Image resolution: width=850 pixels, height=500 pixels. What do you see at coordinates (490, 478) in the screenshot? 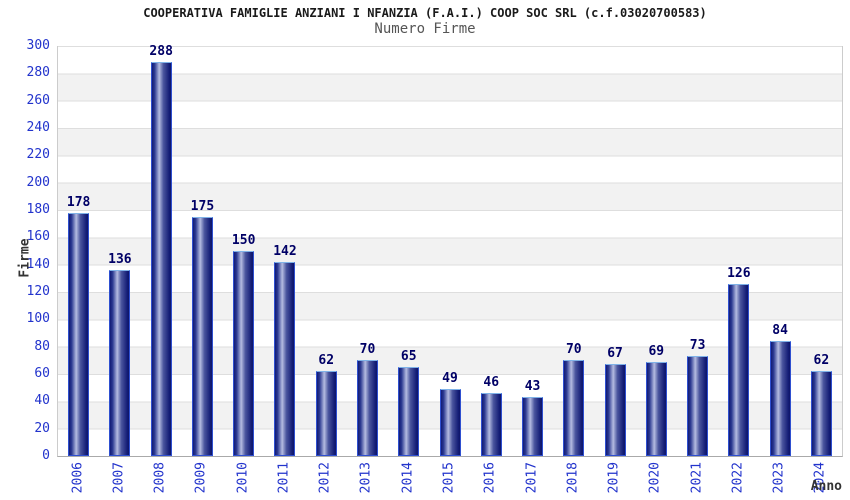
I see `x-tick-label: 2016` at bounding box center [490, 478].